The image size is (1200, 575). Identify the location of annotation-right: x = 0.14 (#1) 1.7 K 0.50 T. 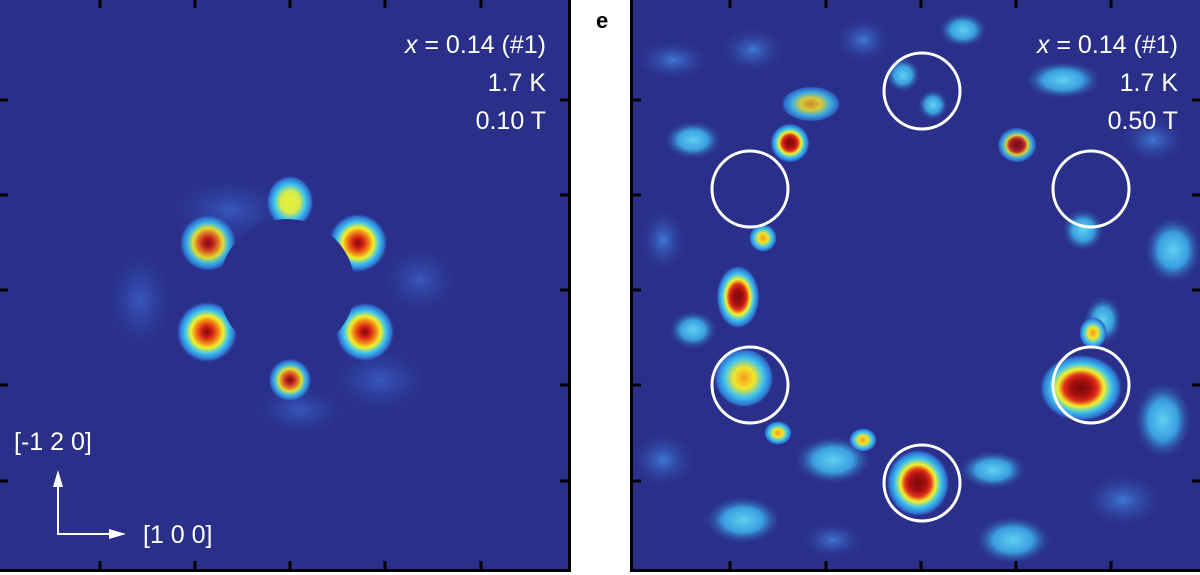
(1107, 83).